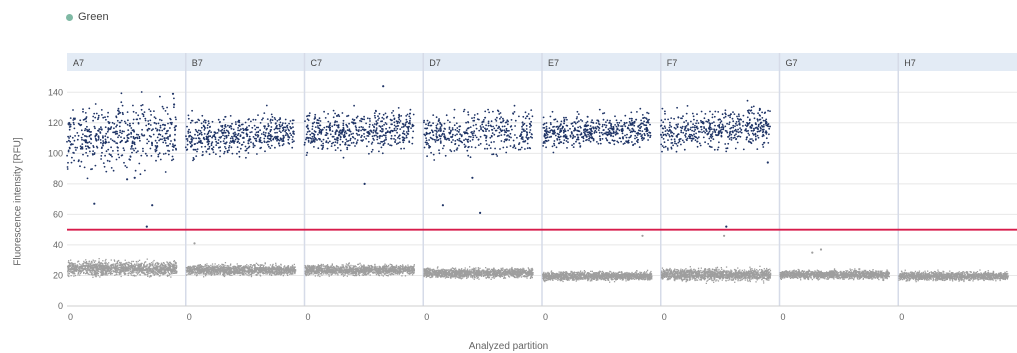  I want to click on well-b7: B7, so click(240, 179).